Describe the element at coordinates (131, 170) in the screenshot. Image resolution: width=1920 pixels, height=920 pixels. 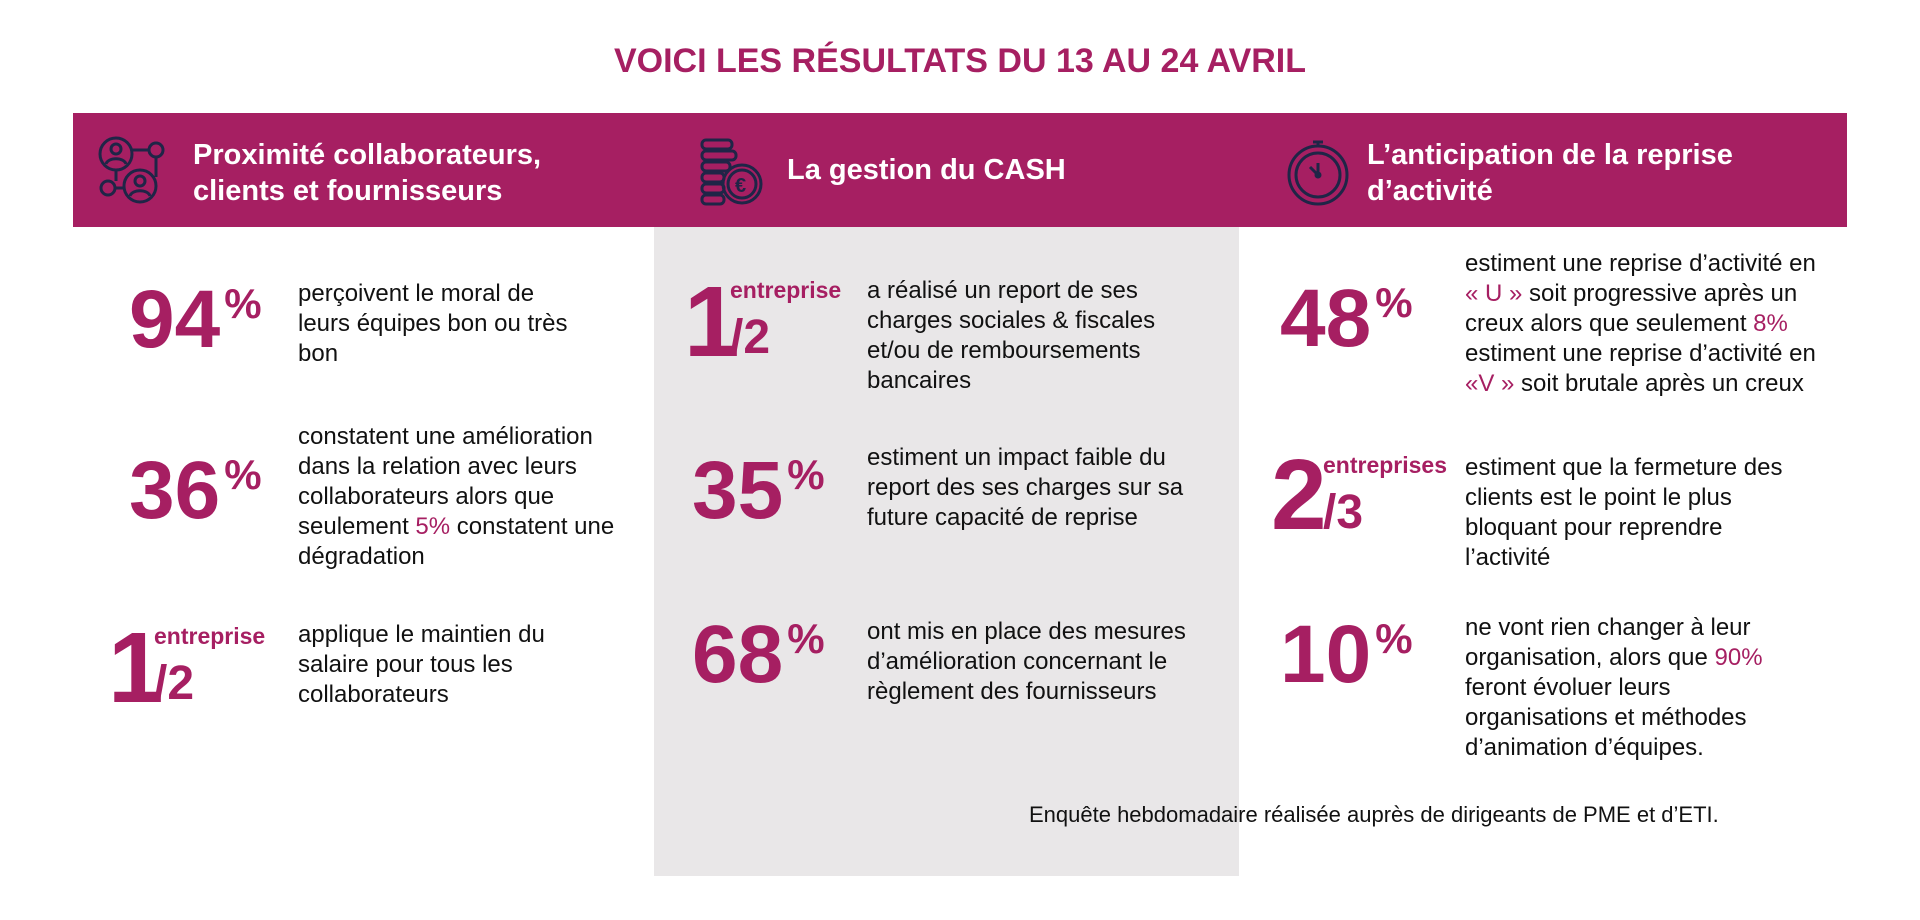
I see `network-people-icon` at that location.